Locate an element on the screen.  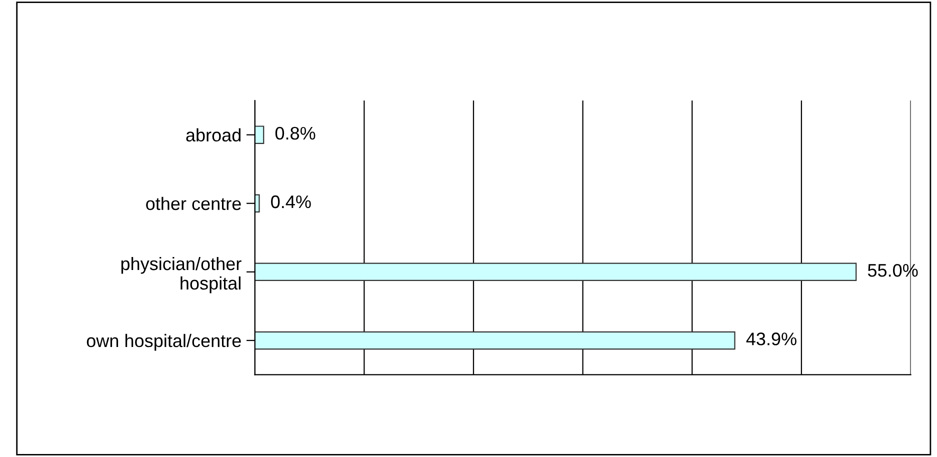
data-label: 0.8% is located at coordinates (295, 133).